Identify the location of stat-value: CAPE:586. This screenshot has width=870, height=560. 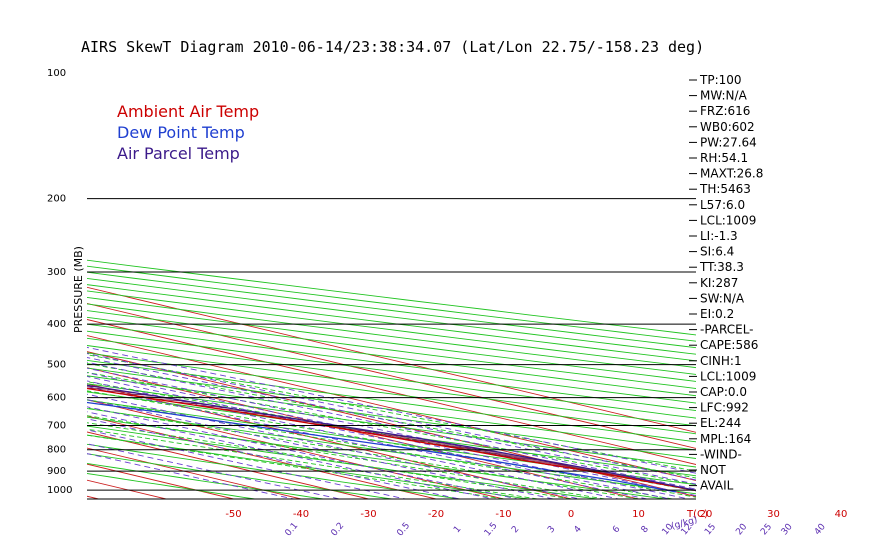
(729, 345).